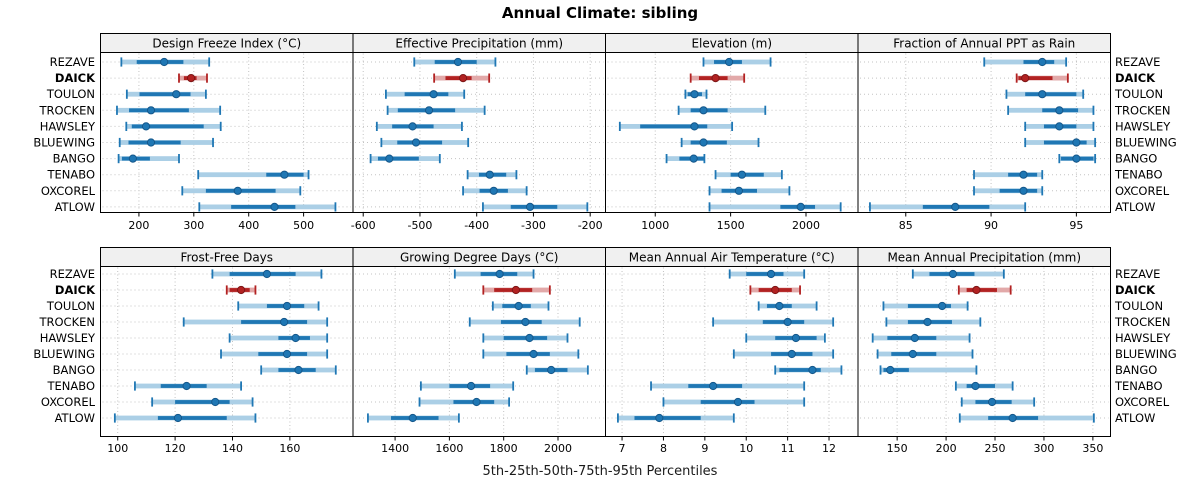  I want to click on station-label-left-bluewing: BLUEWING, so click(64, 143).